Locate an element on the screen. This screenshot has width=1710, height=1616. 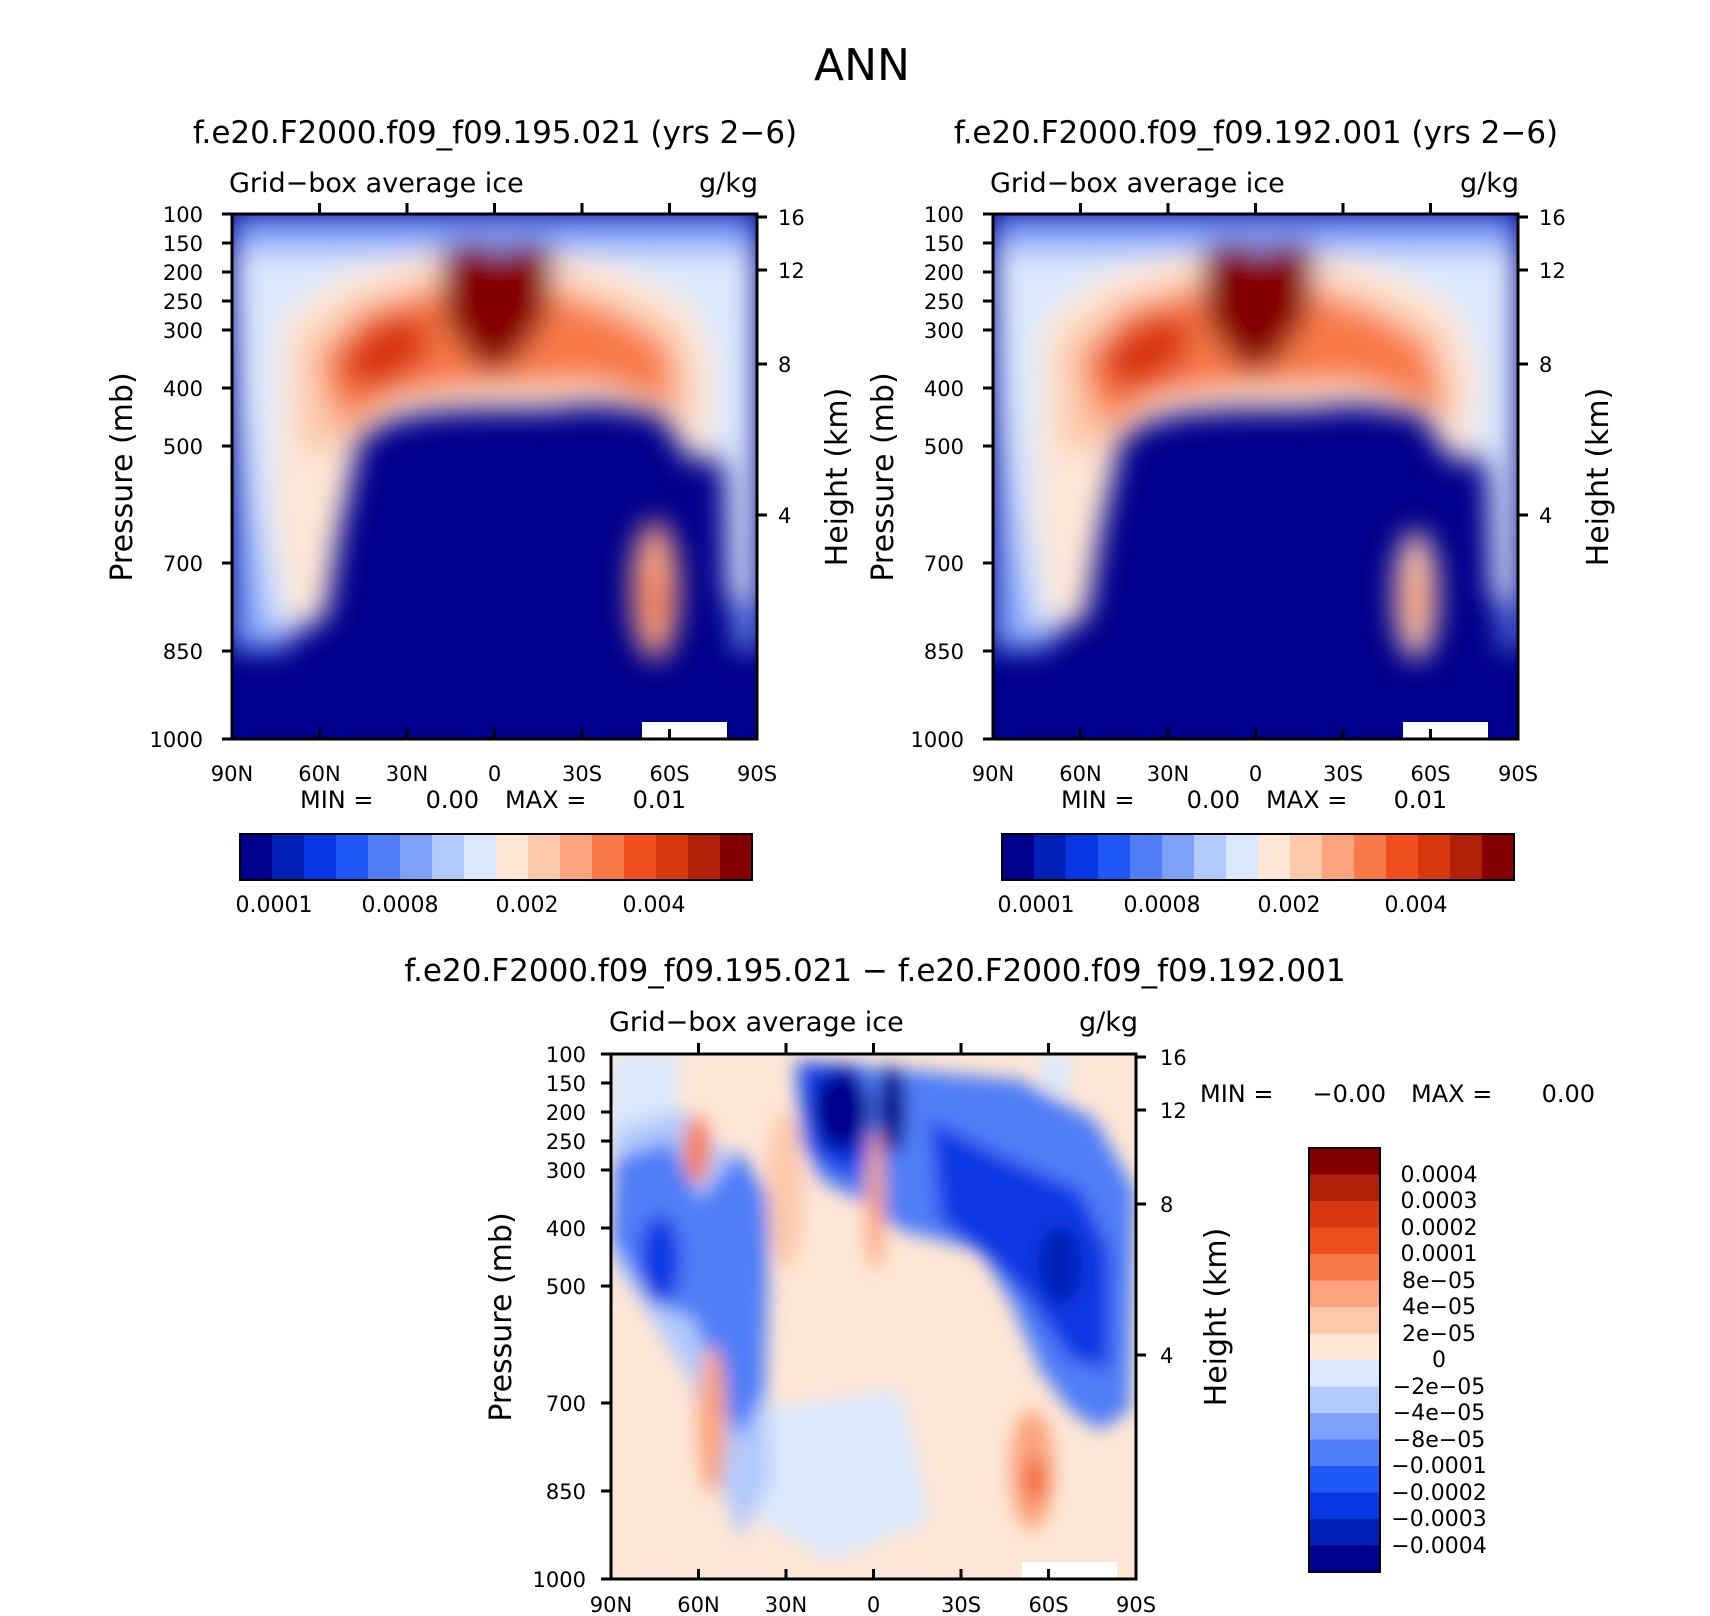
contour-blue-nh-core is located at coordinates (660, 1260).